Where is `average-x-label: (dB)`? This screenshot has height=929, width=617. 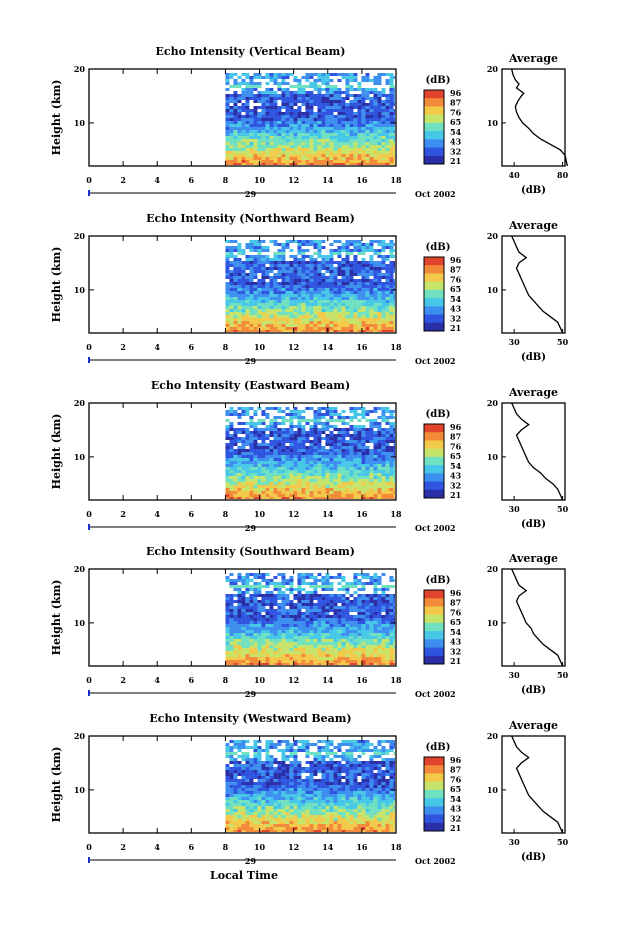 average-x-label: (dB) is located at coordinates (533, 190).